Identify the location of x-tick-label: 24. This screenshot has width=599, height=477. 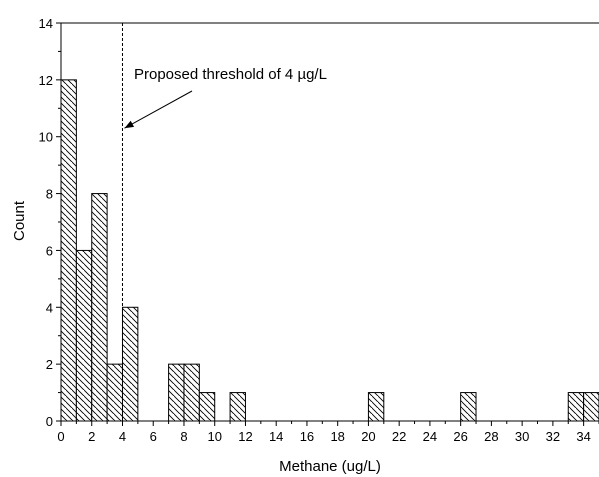
(430, 436).